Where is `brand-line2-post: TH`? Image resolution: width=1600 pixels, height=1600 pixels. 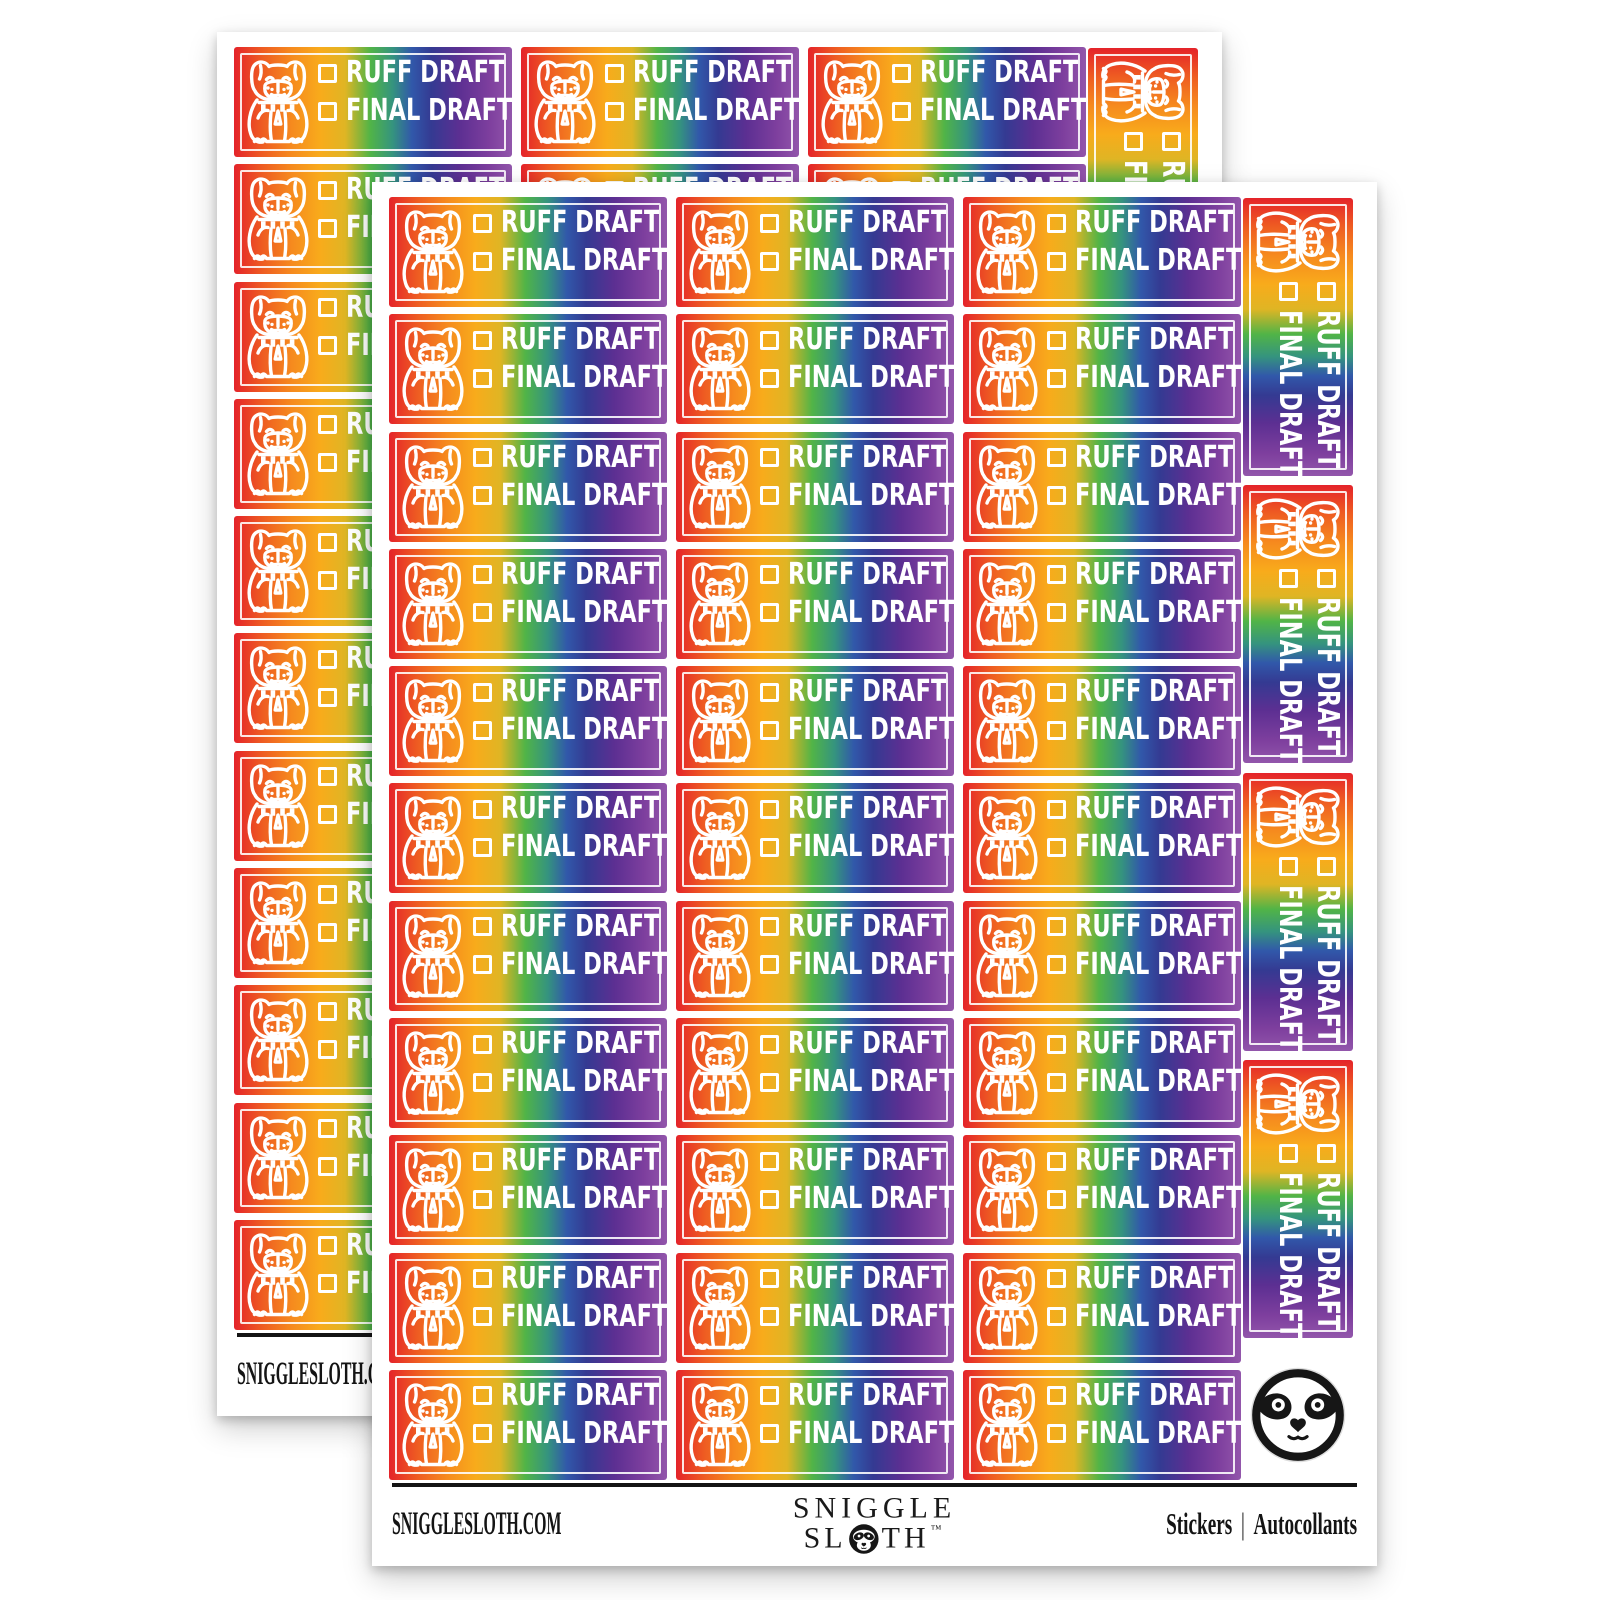 brand-line2-post: TH is located at coordinates (905, 1538).